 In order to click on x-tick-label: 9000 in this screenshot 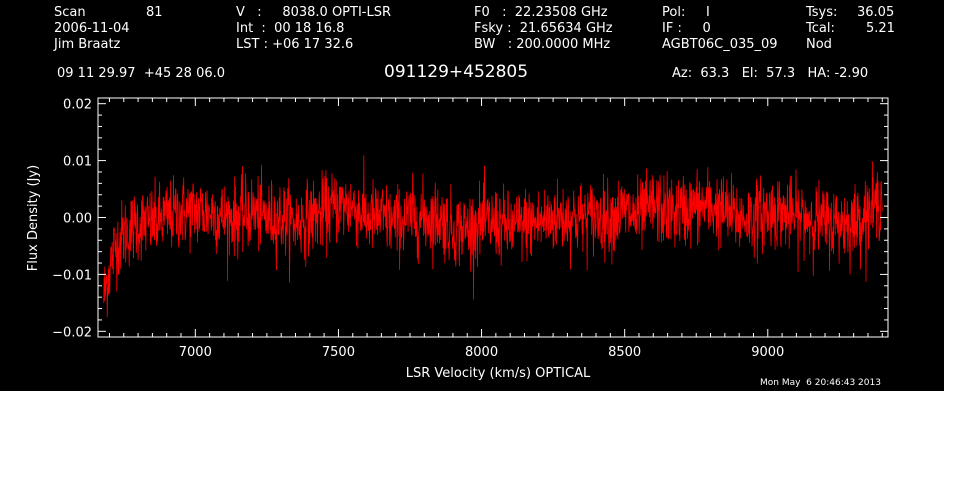, I will do `click(767, 352)`.